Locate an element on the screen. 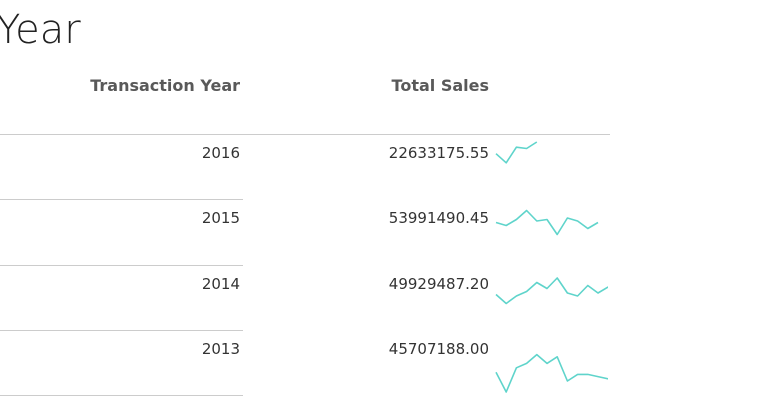  page-title: Year is located at coordinates (40, 30).